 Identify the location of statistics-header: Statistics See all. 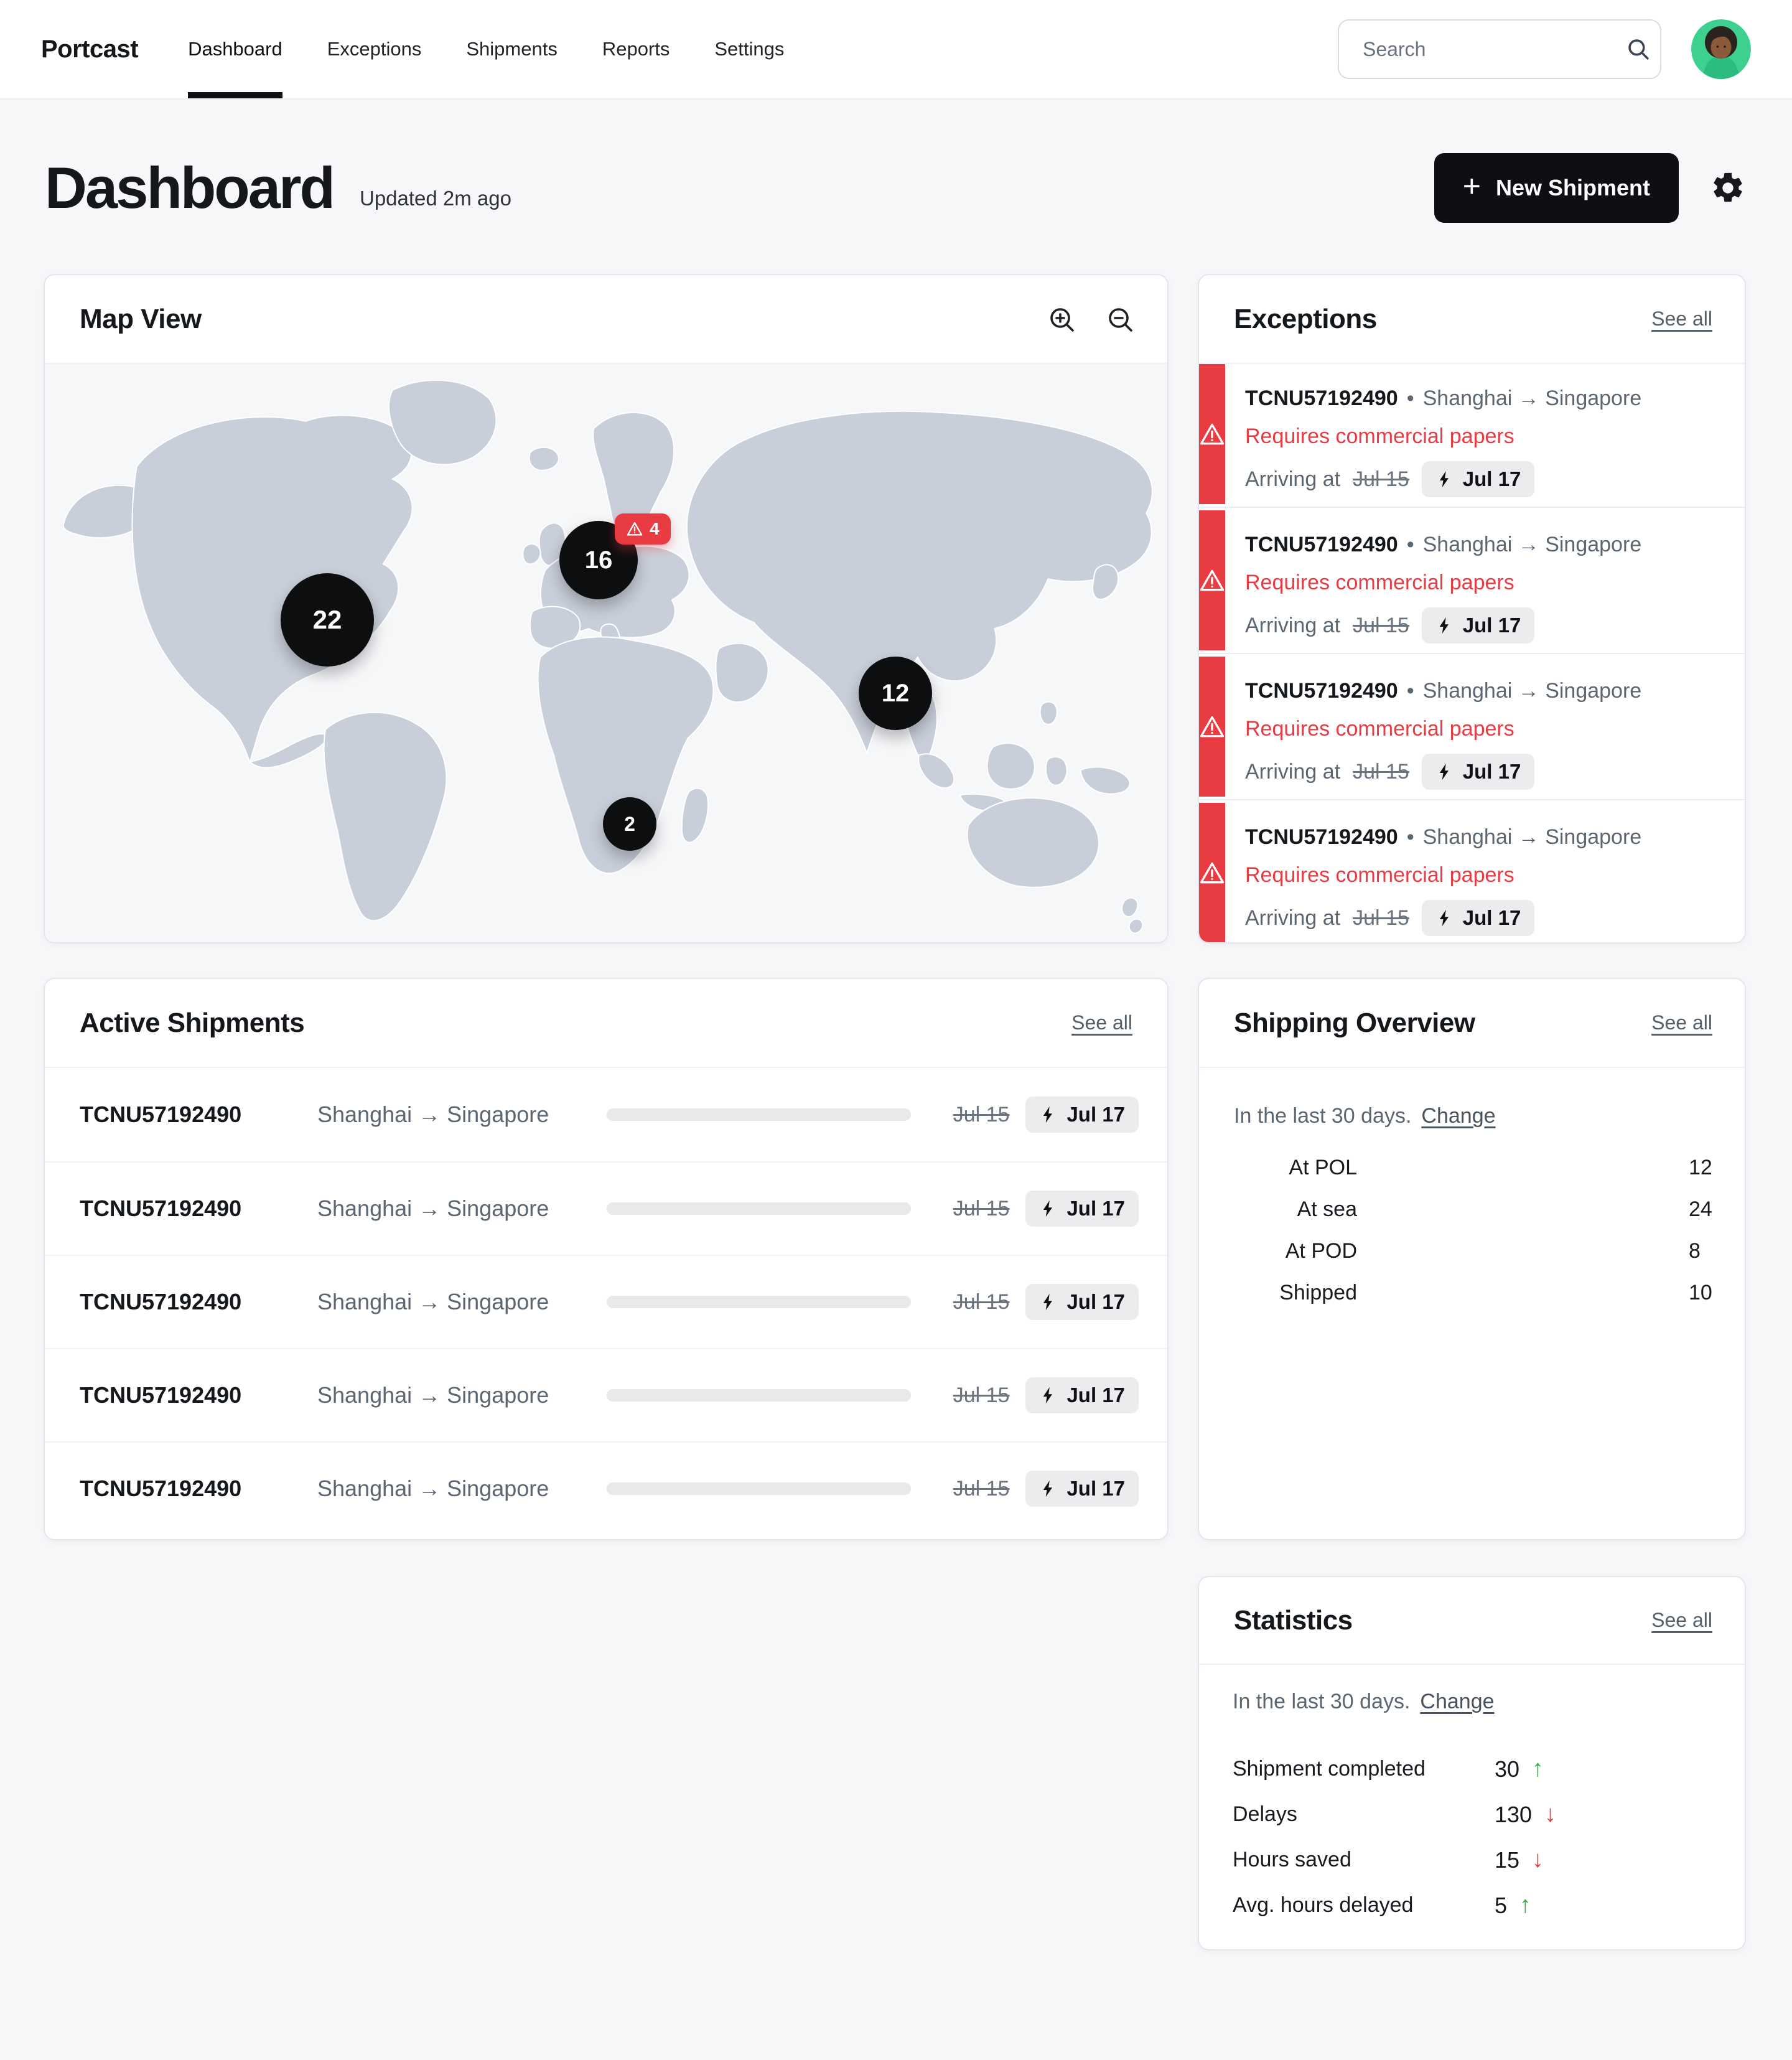
(1472, 1621).